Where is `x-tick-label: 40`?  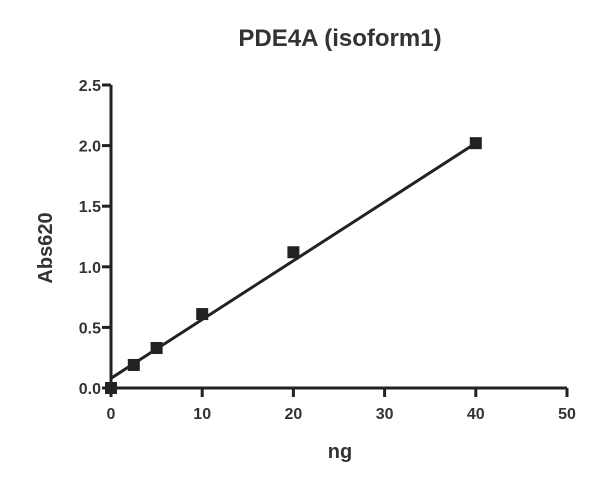
x-tick-label: 40 is located at coordinates (476, 414).